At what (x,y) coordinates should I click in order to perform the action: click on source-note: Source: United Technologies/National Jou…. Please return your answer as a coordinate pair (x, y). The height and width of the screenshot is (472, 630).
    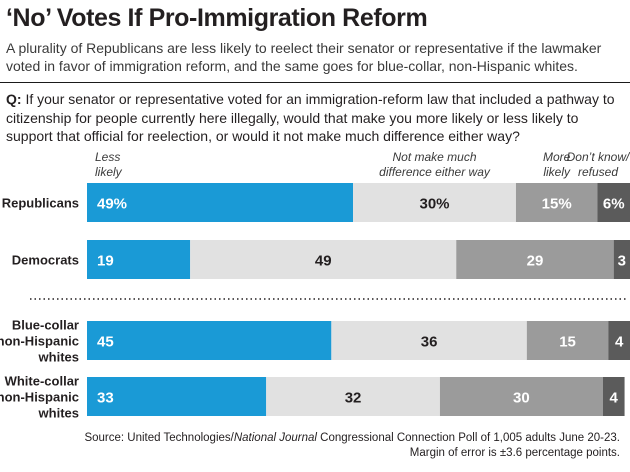
    Looking at the image, I should click on (352, 446).